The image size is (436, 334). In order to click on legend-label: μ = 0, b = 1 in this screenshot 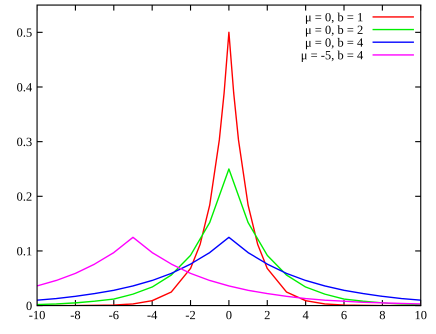, I will do `click(334, 18)`.